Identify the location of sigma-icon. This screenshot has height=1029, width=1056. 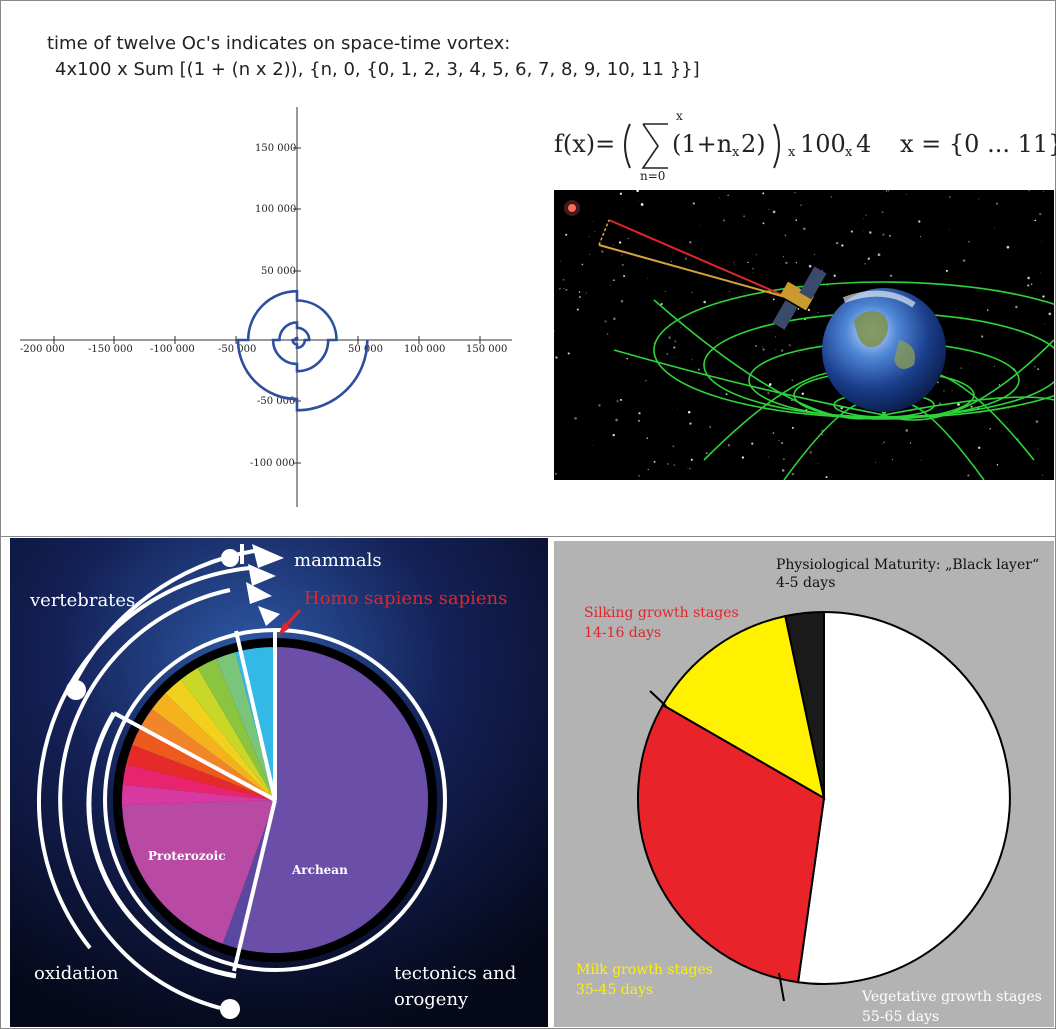
(654, 146).